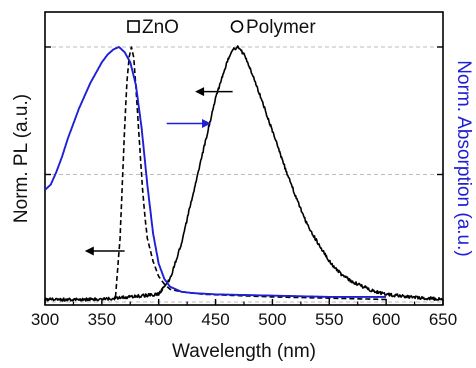  I want to click on x-axis-title: Wavelength (nm), so click(244, 351).